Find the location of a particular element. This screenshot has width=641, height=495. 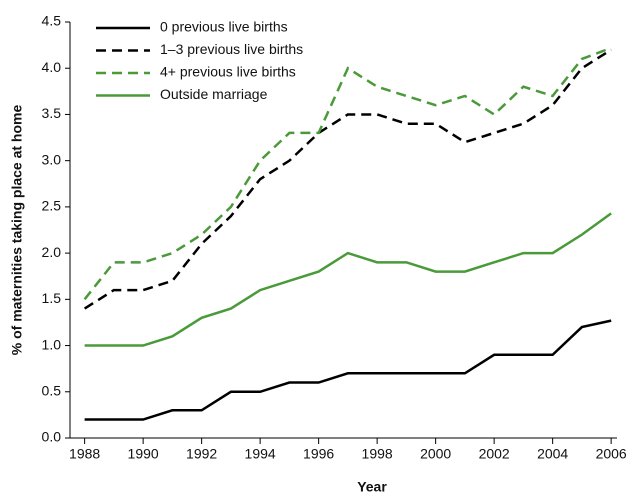

x-tick-label: 2002 is located at coordinates (494, 454).